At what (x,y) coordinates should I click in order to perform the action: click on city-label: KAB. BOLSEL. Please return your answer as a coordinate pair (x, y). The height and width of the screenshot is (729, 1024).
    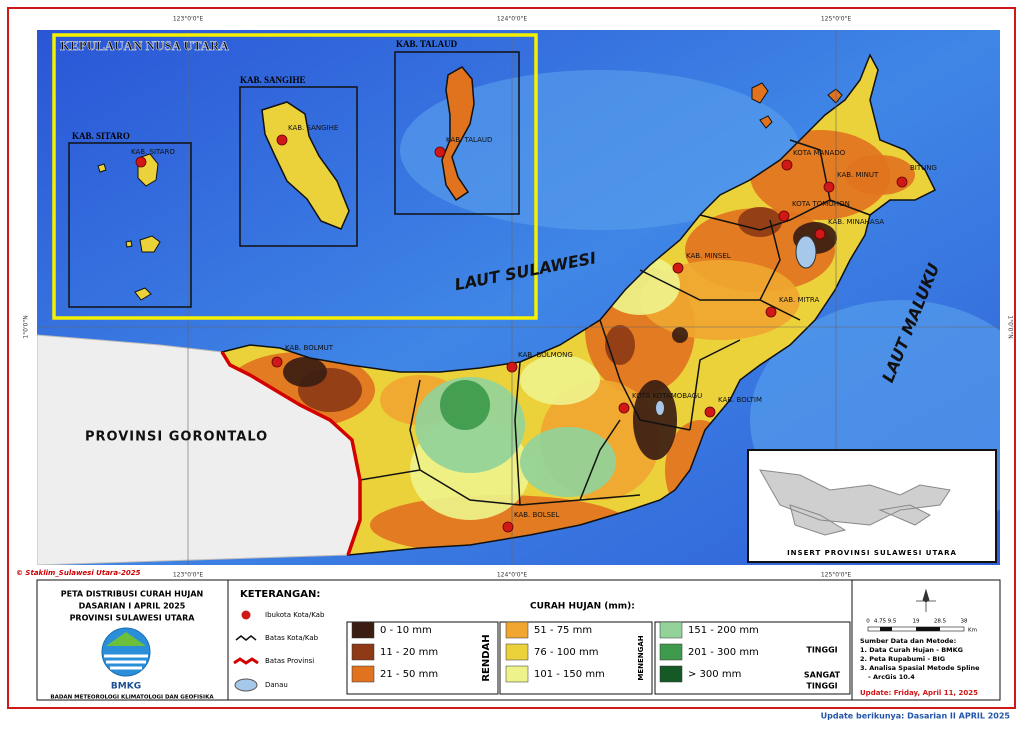
    Looking at the image, I should click on (536, 515).